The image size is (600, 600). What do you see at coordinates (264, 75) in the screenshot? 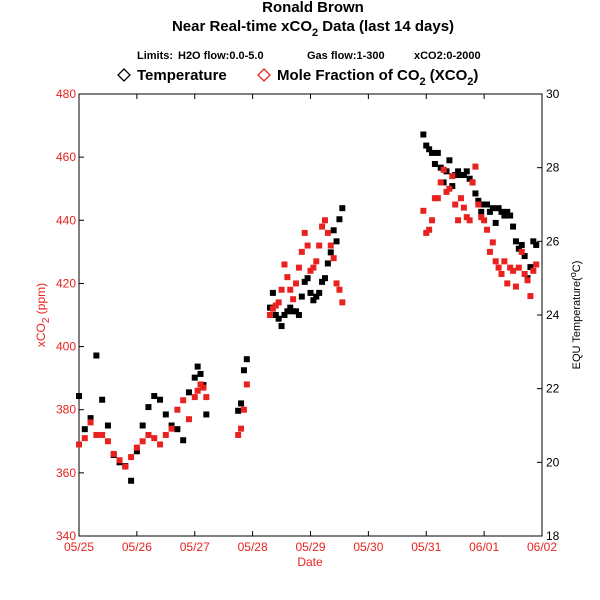
I see `legend-co2-marker` at bounding box center [264, 75].